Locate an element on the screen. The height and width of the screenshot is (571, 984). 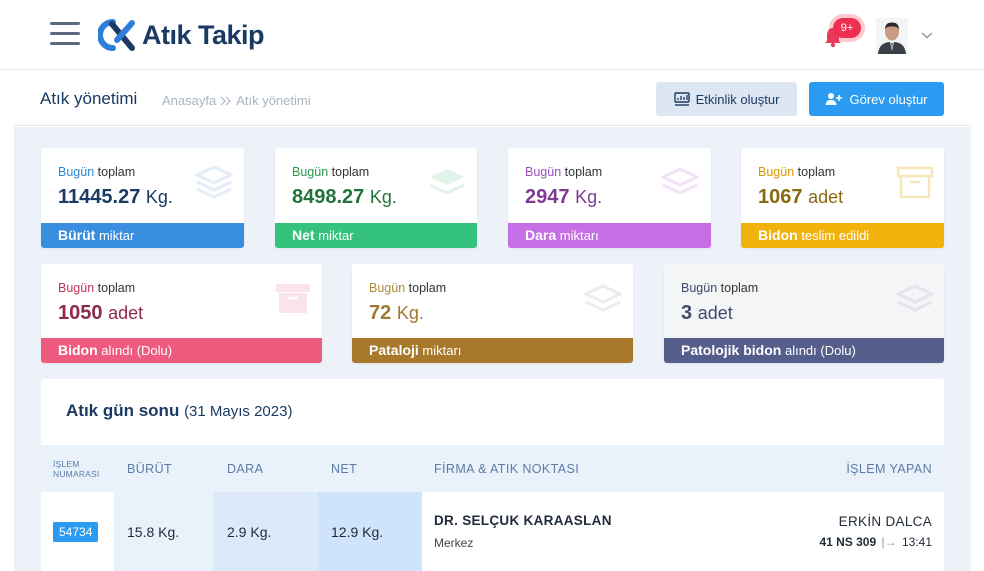
card-bar-bold: Dara is located at coordinates (541, 235).